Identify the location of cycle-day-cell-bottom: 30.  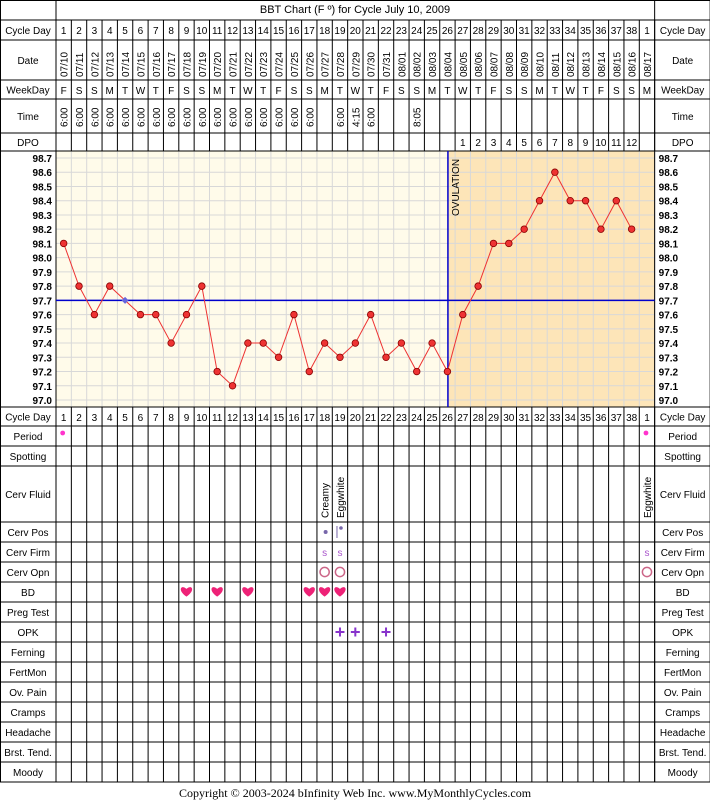
(509, 418).